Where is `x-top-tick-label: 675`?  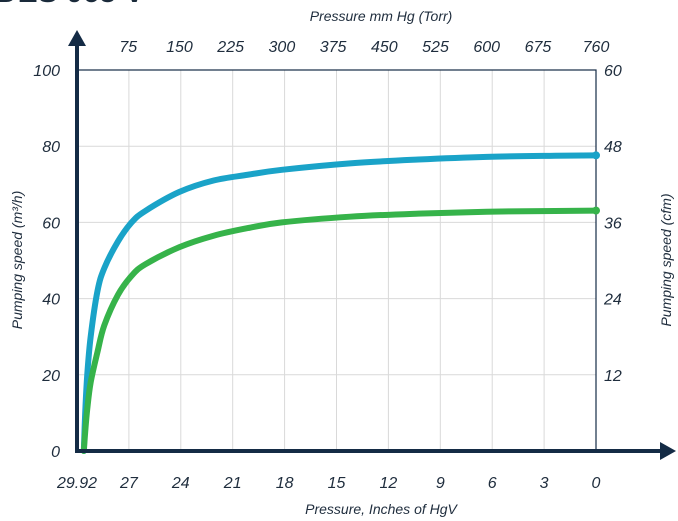 x-top-tick-label: 675 is located at coordinates (538, 47).